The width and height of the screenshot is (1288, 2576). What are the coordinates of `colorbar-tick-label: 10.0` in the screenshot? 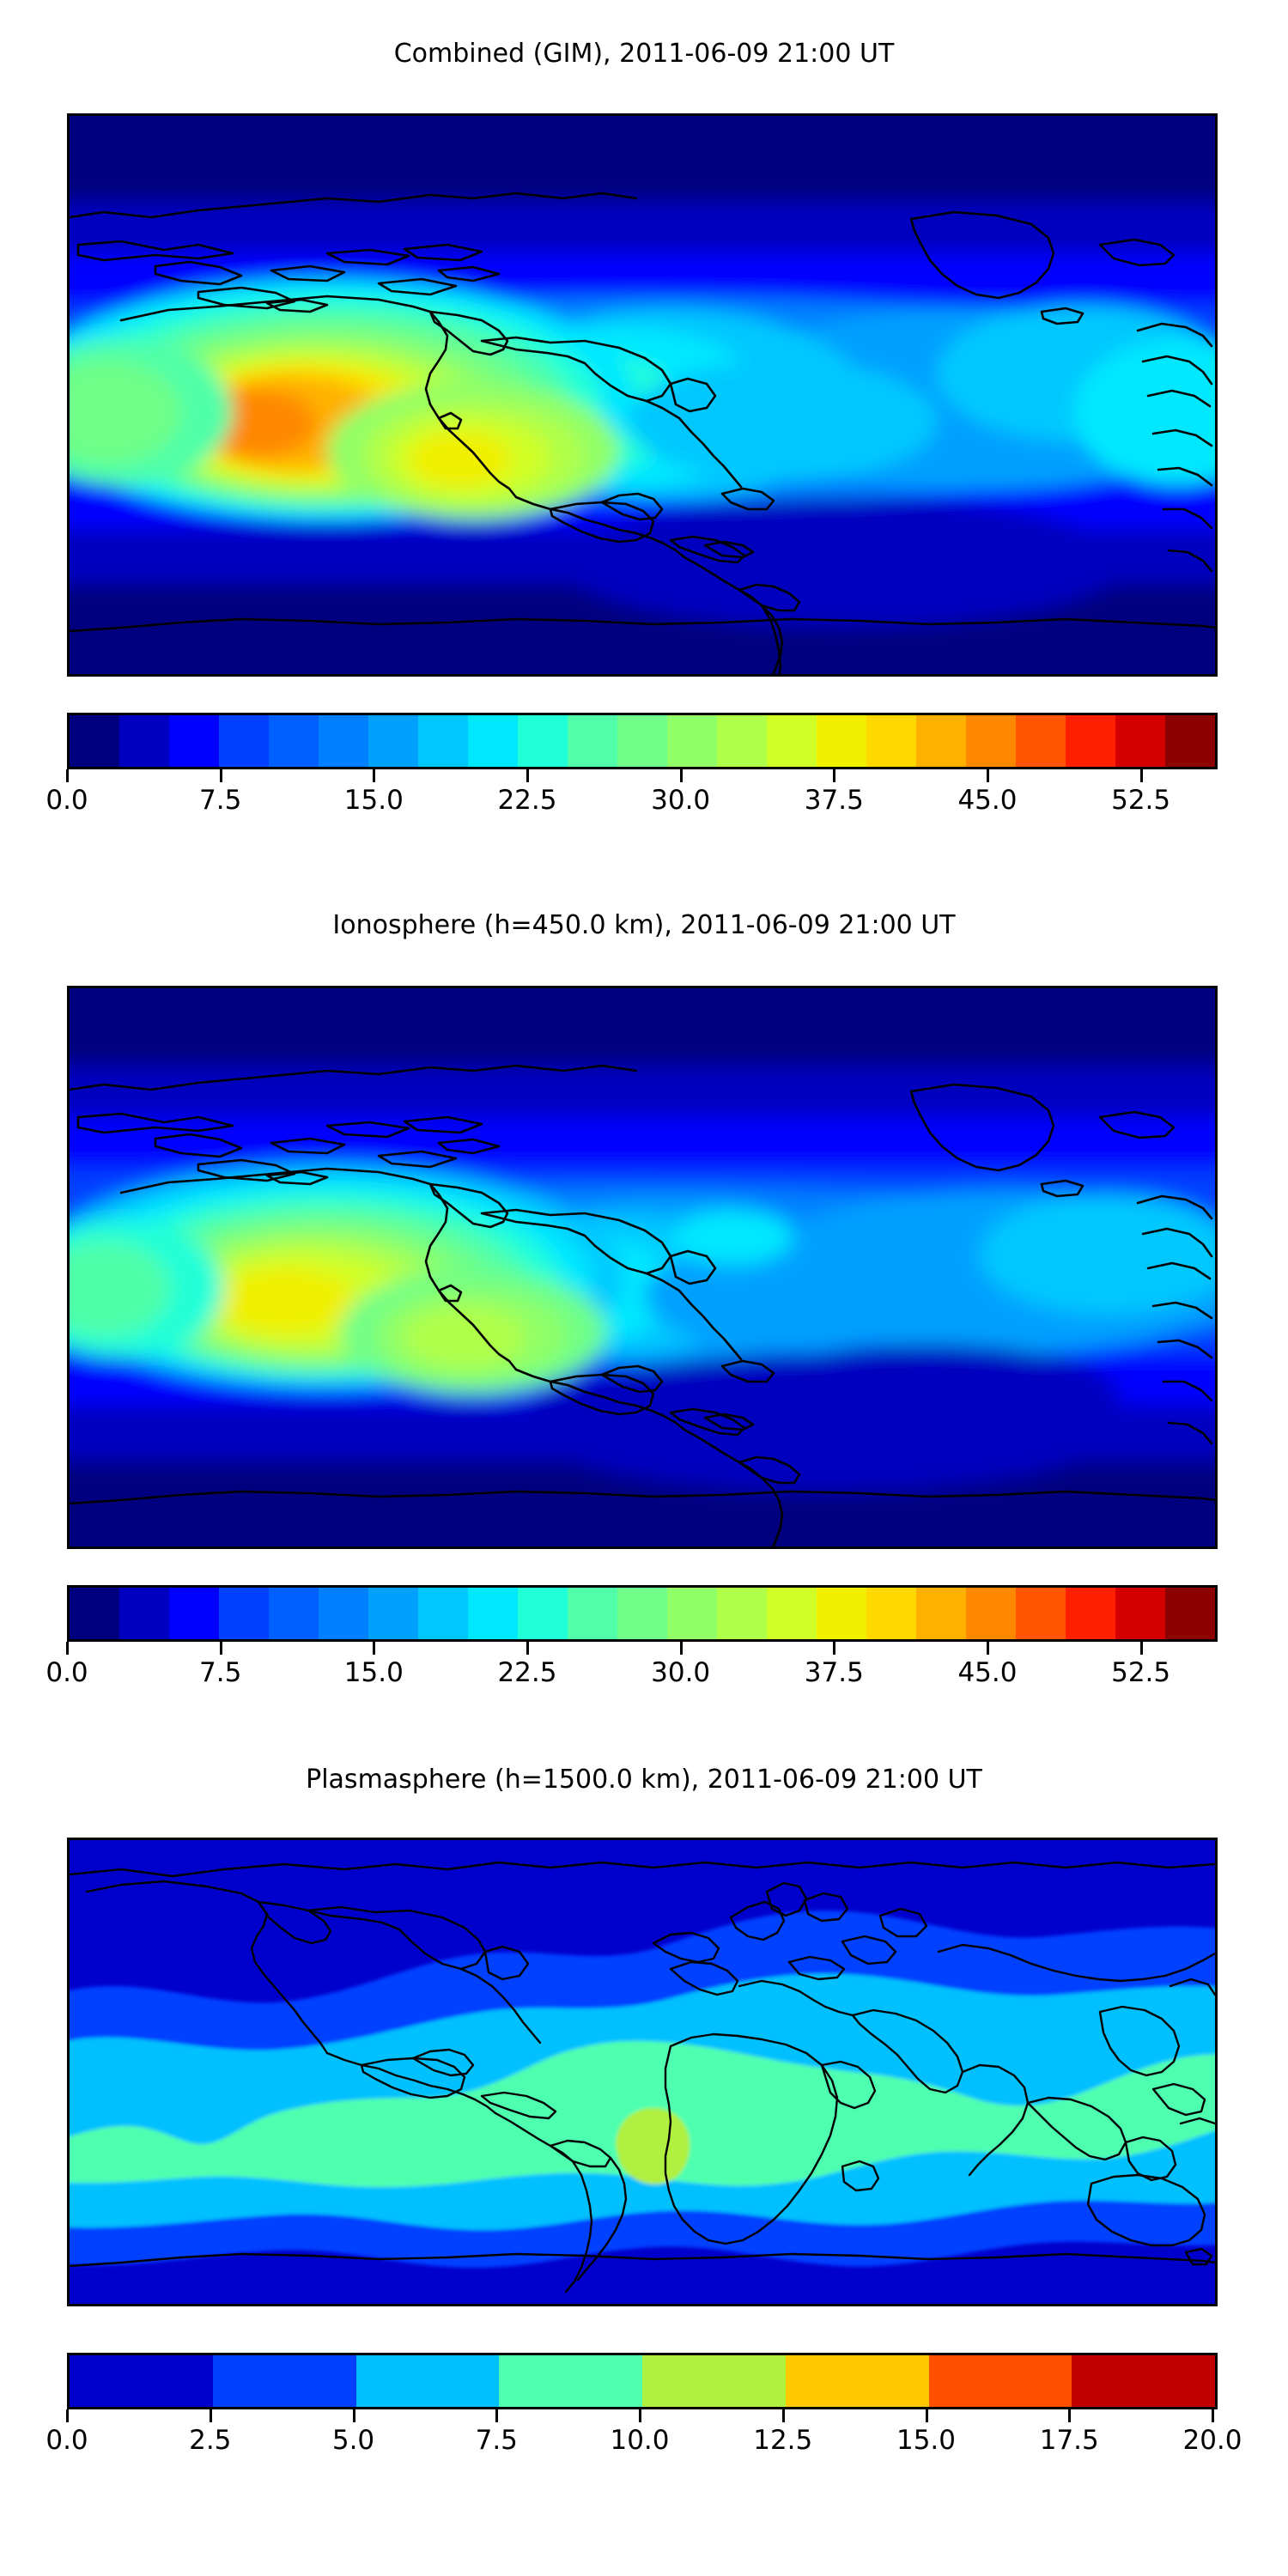 It's located at (640, 2441).